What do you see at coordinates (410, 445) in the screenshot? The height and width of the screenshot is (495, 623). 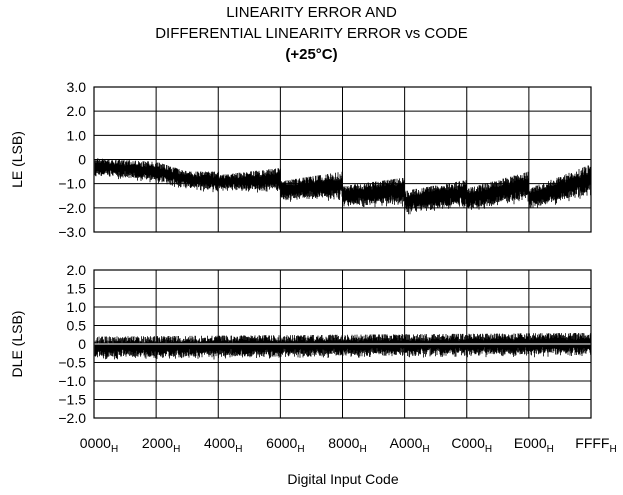 I see `x-tick-label: A000H` at bounding box center [410, 445].